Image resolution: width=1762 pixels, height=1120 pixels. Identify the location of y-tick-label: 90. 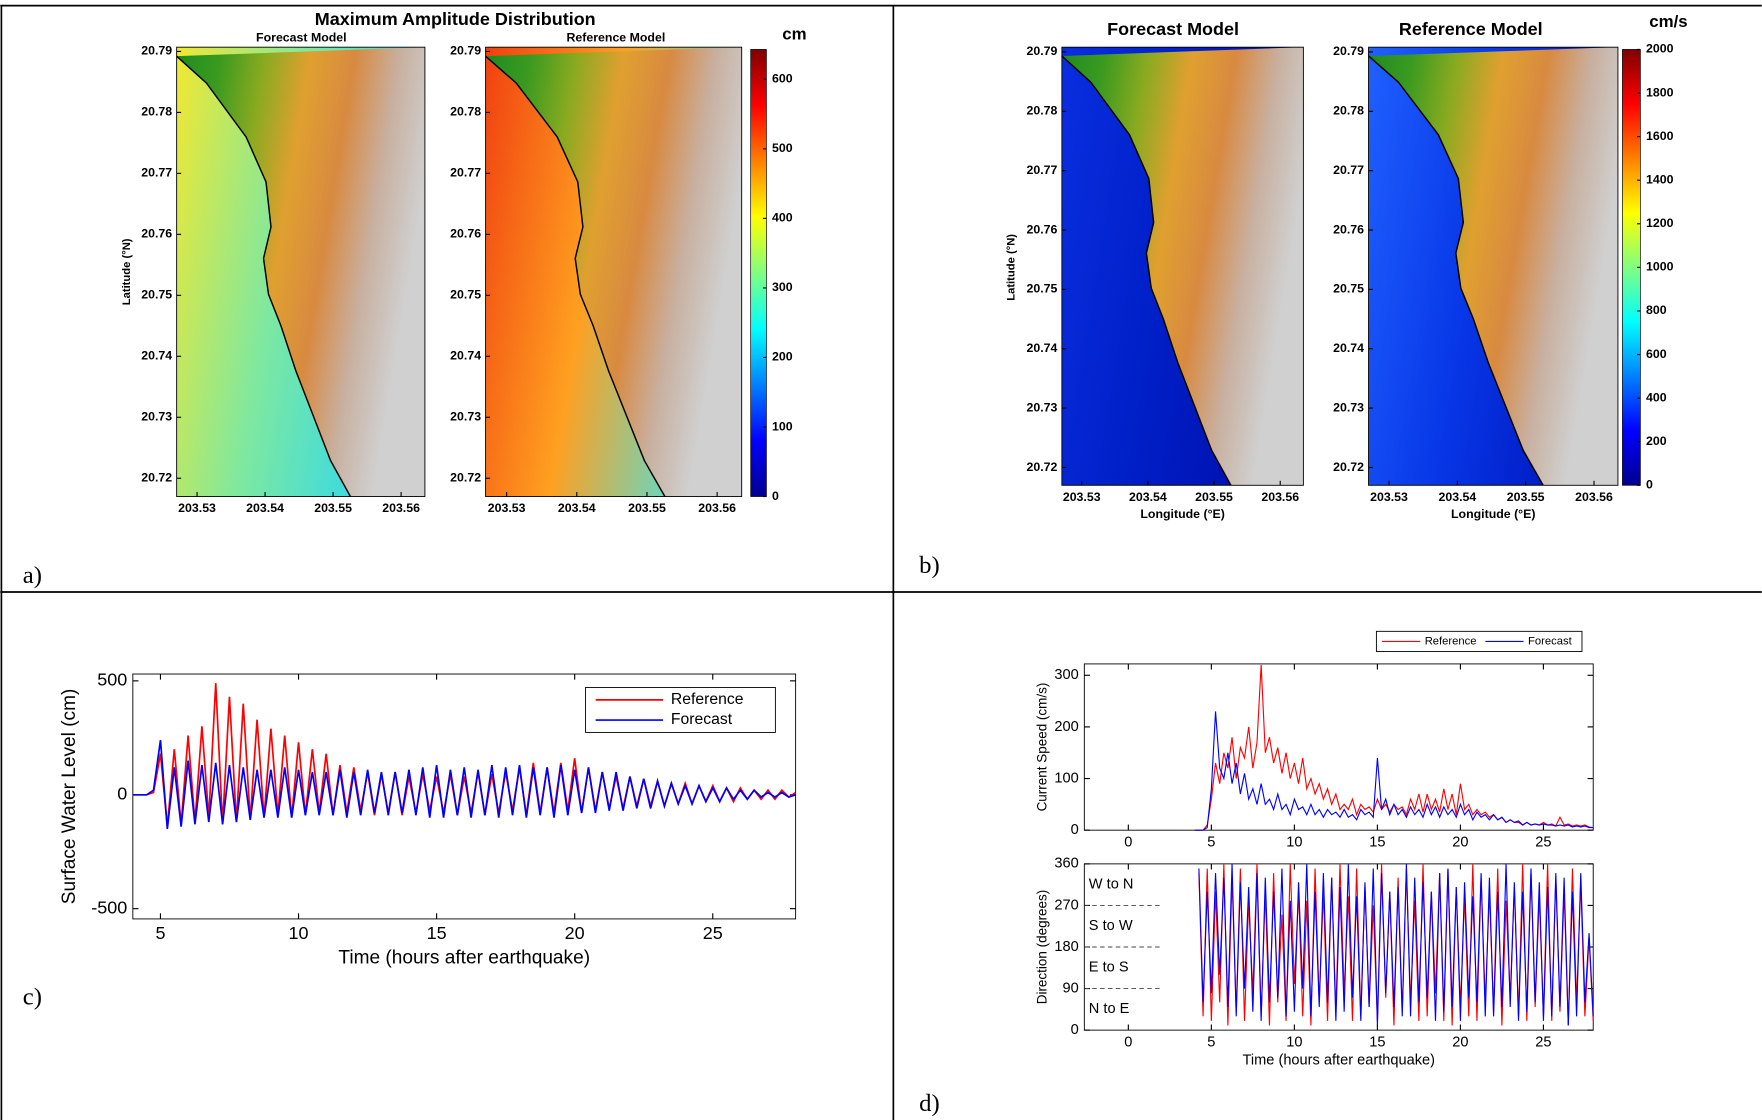
(1070, 988).